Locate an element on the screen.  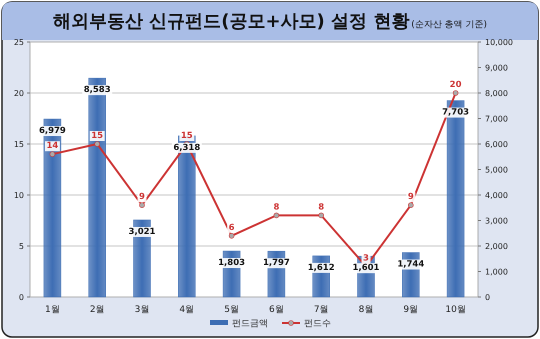
x-tick-label: 7월 is located at coordinates (321, 310).